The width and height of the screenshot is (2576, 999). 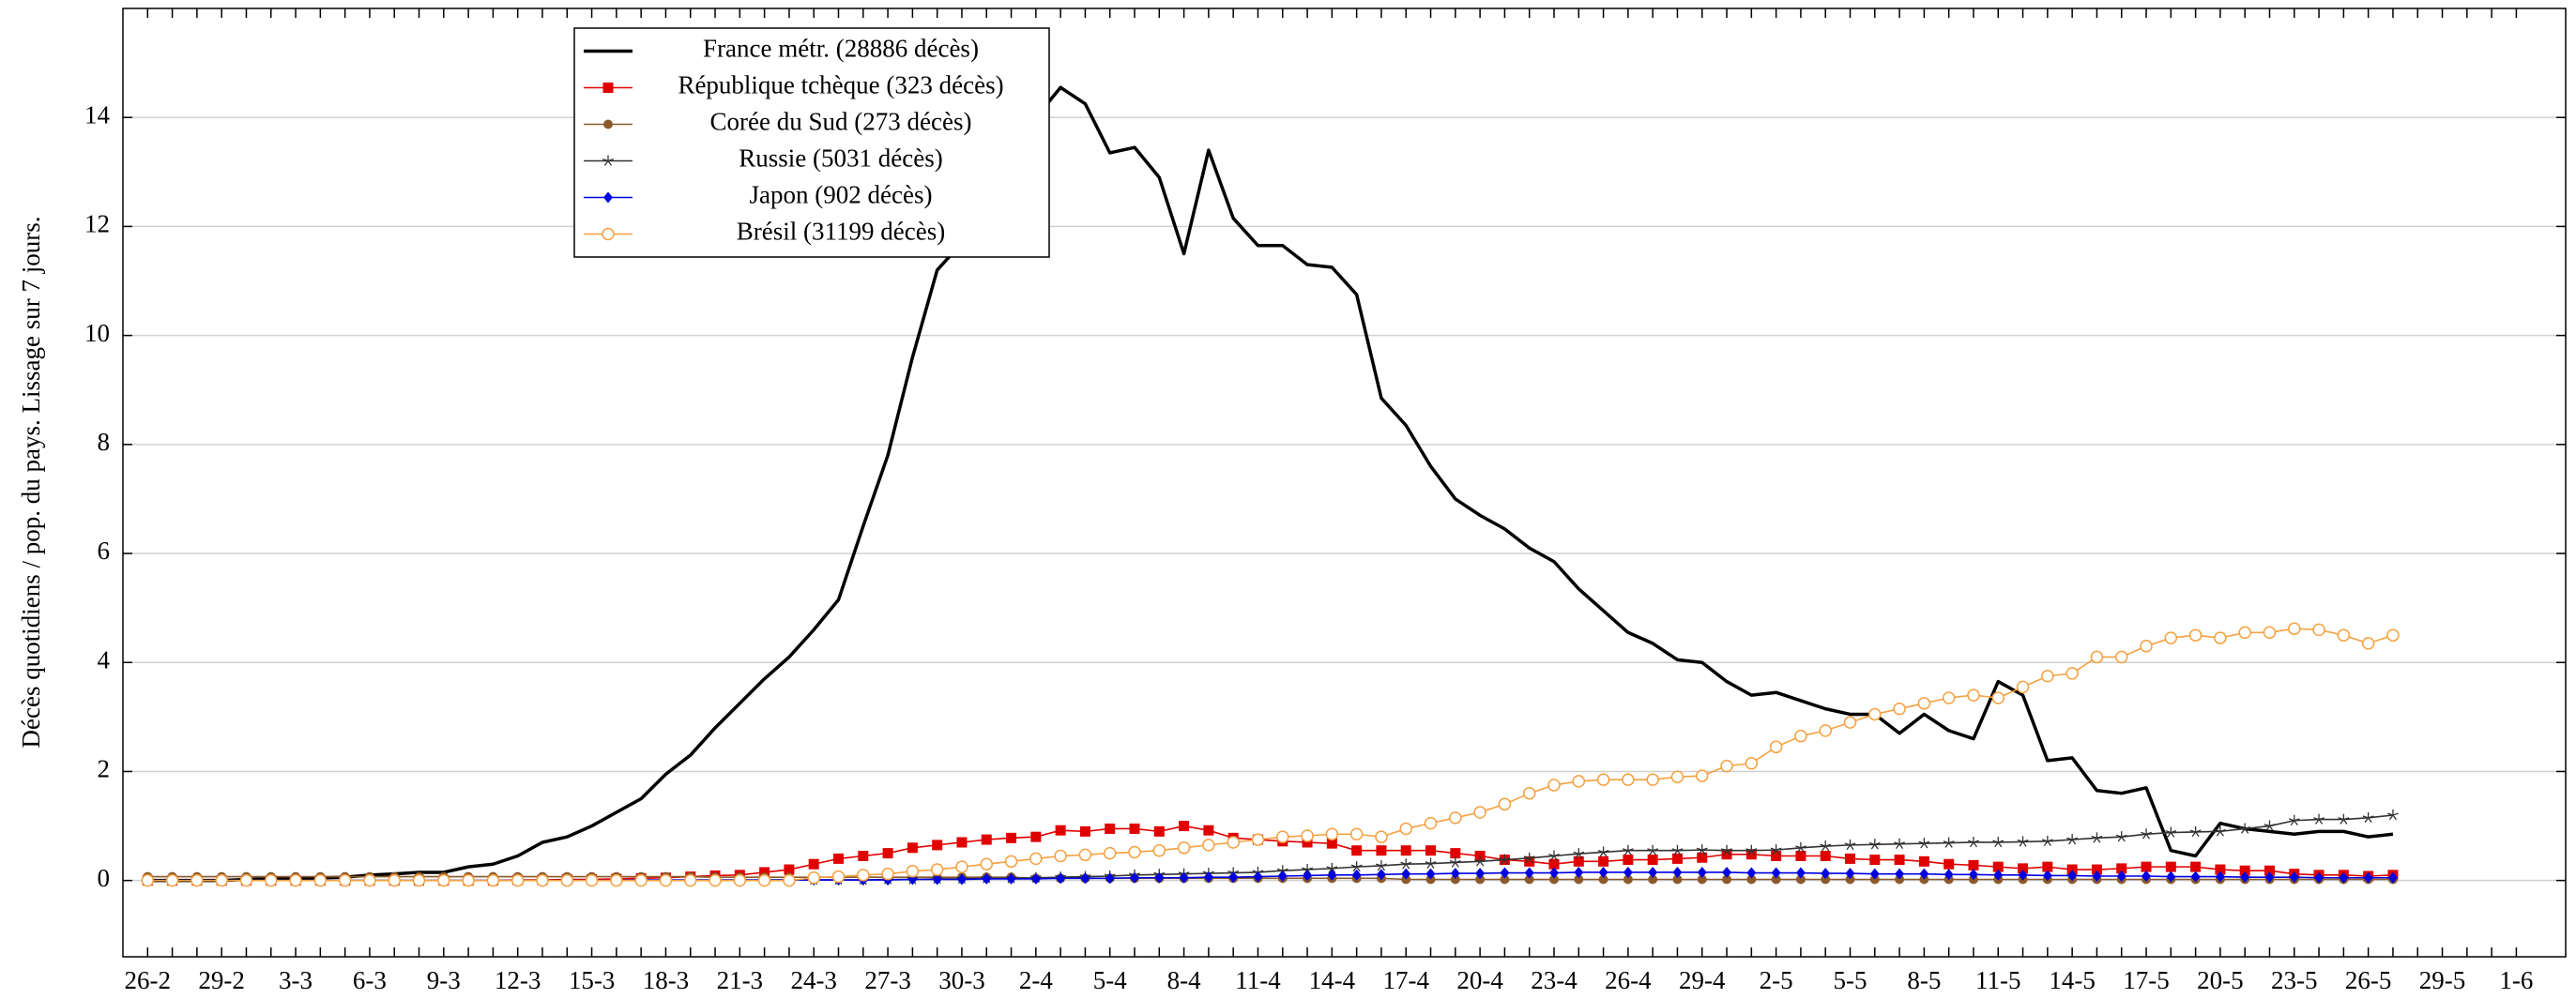 I want to click on y-tick-label: 12, so click(x=97, y=224).